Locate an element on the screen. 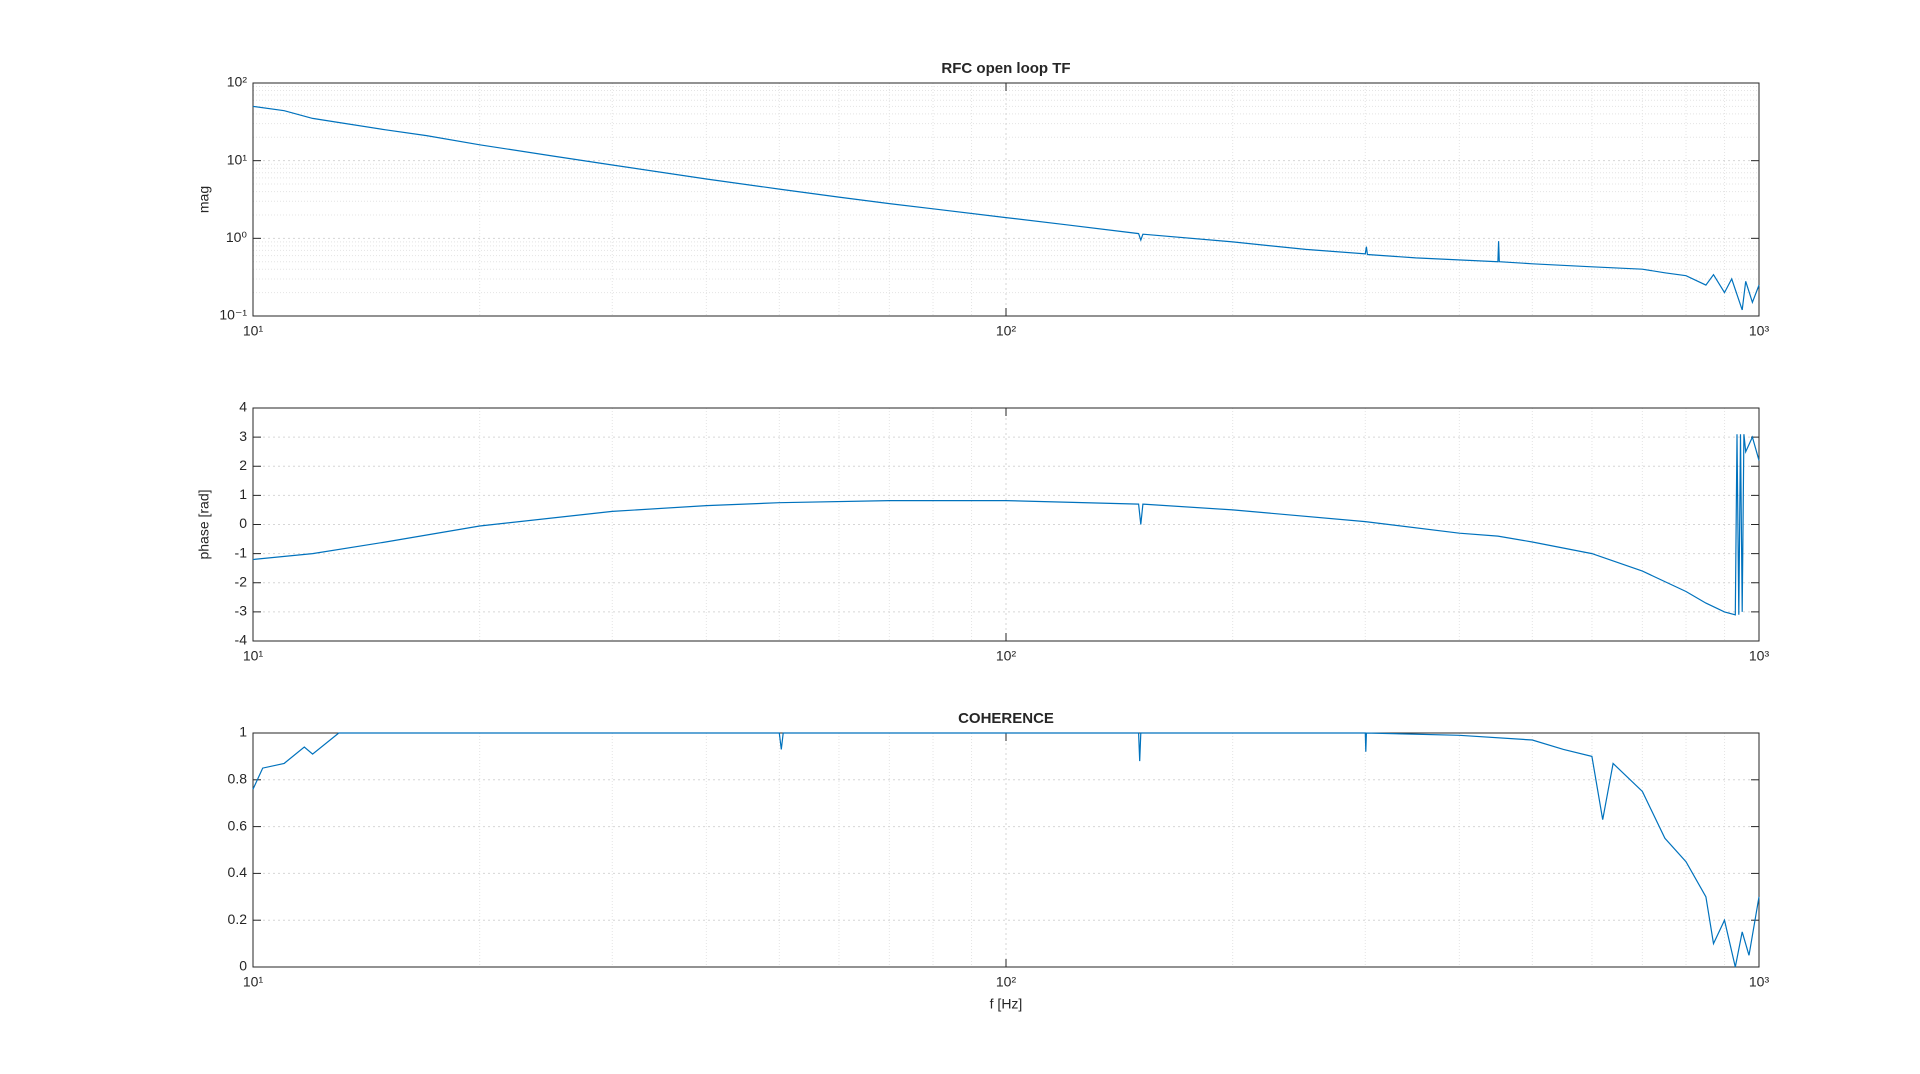  y-axis-label: phase [rad] is located at coordinates (204, 524).